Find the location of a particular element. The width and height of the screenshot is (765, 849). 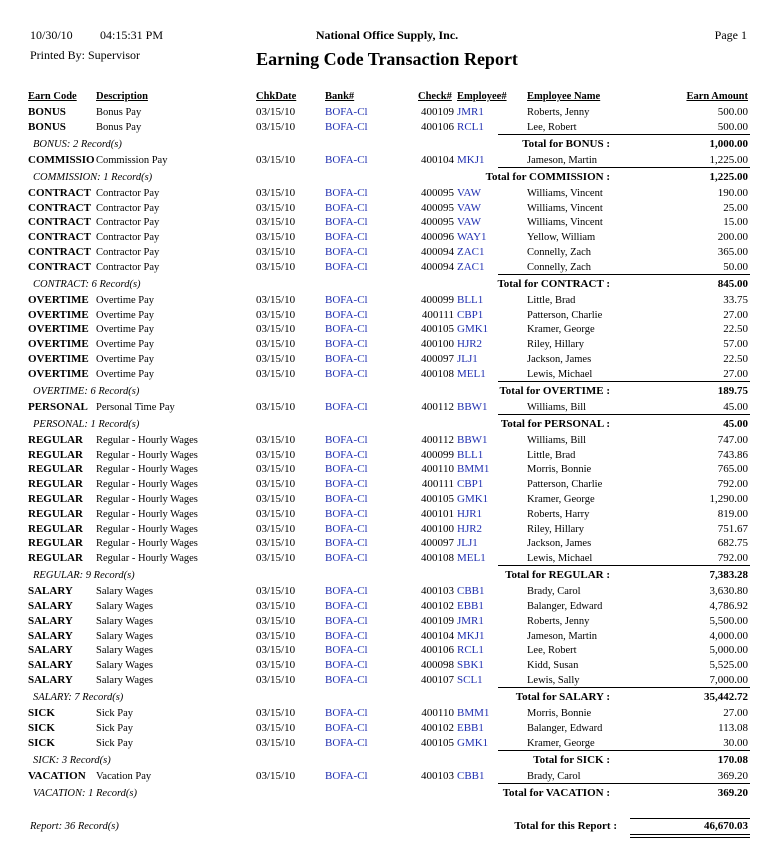

employee-number: CBP1 is located at coordinates (470, 484).